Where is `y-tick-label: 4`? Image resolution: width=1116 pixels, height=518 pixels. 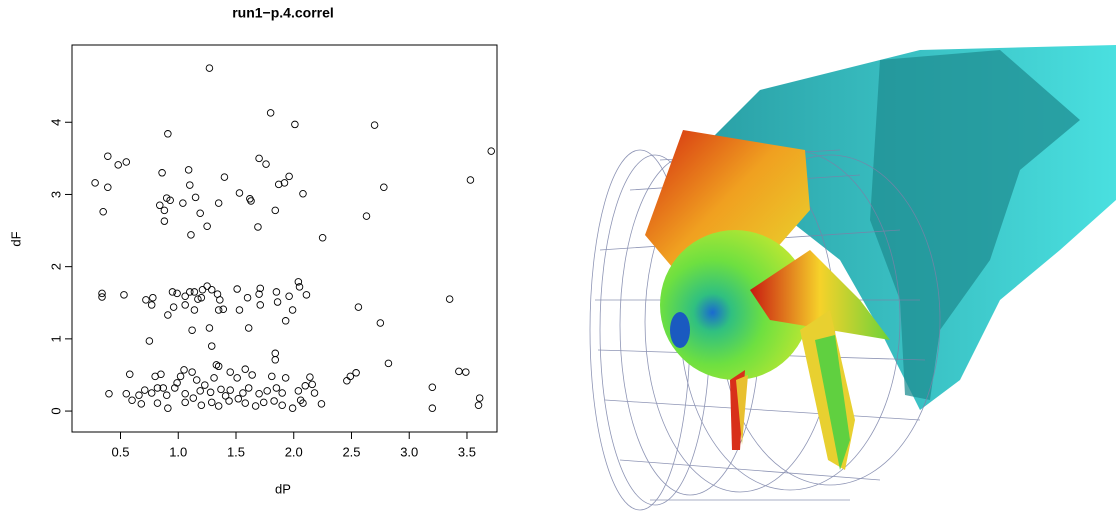
y-tick-label: 4 is located at coordinates (55, 122).